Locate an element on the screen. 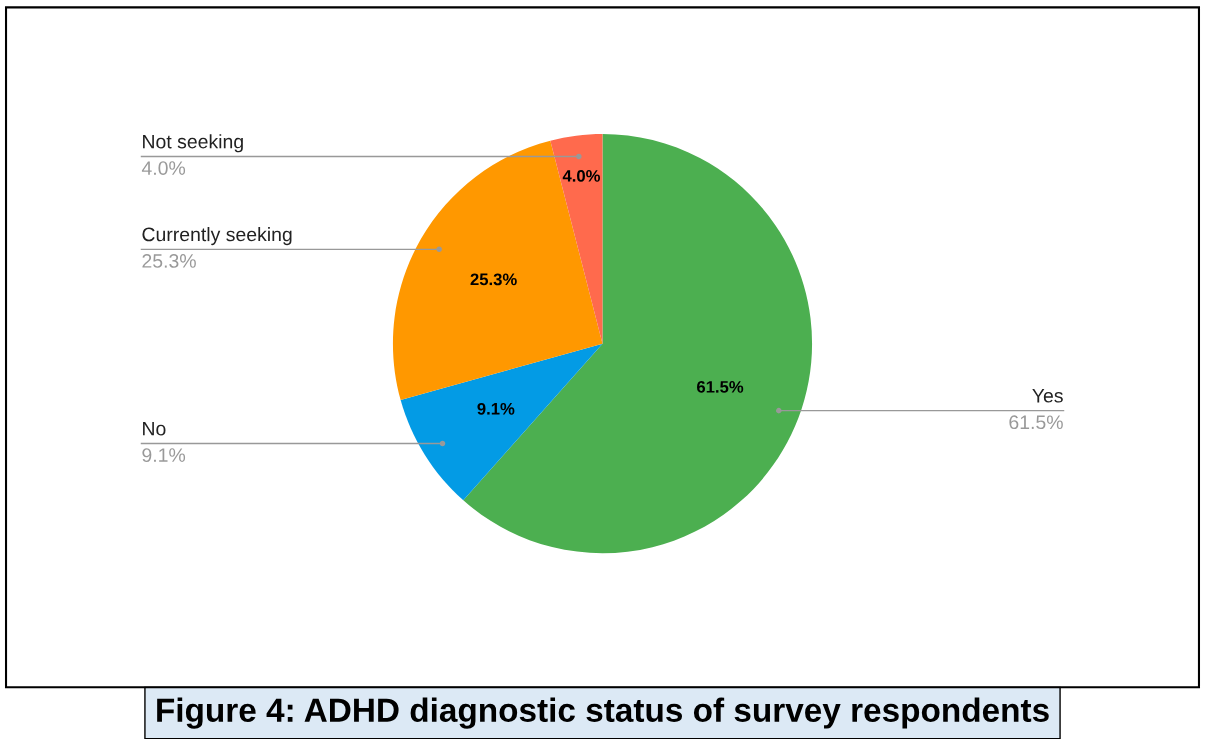 Image resolution: width=1205 pixels, height=739 pixels. text: 9.1% is located at coordinates (164, 455).